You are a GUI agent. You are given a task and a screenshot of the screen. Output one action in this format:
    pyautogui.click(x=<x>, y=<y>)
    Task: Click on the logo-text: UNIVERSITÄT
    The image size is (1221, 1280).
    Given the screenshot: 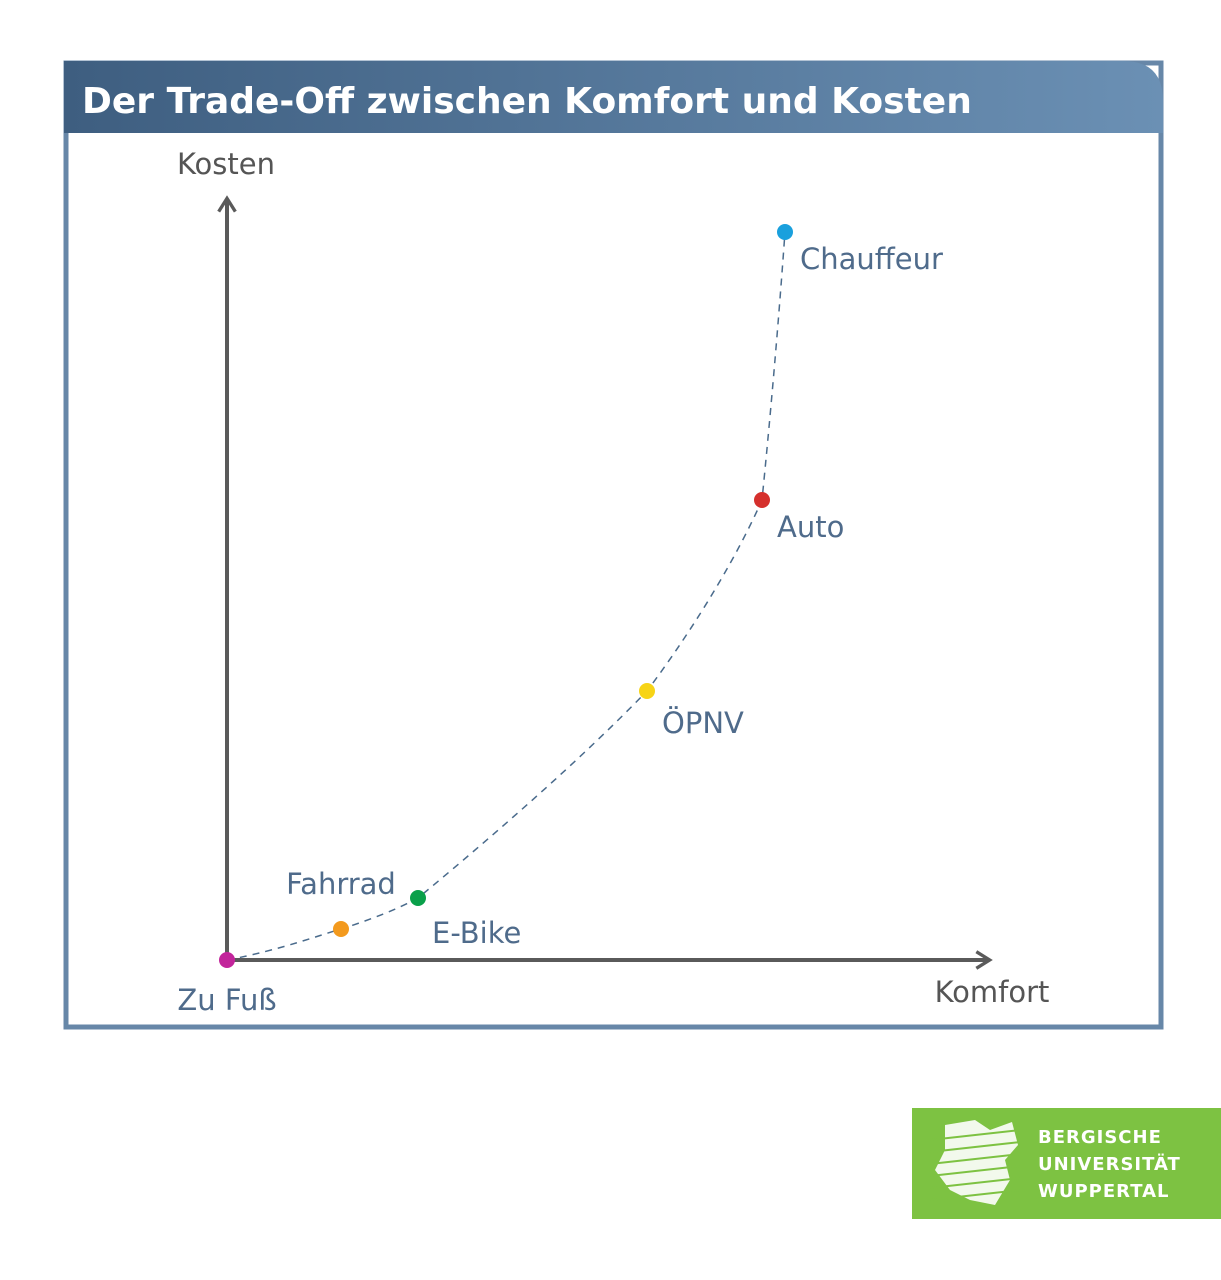 What is the action you would take?
    pyautogui.click(x=1109, y=1164)
    